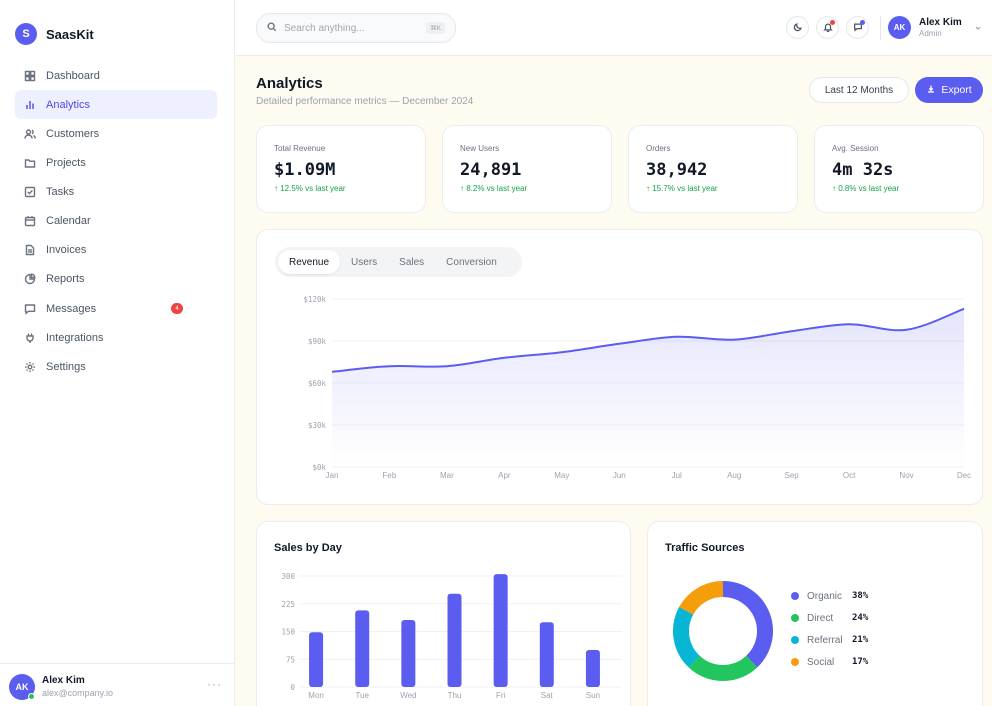  What do you see at coordinates (964, 475) in the screenshot?
I see `x-tick-label: Dec` at bounding box center [964, 475].